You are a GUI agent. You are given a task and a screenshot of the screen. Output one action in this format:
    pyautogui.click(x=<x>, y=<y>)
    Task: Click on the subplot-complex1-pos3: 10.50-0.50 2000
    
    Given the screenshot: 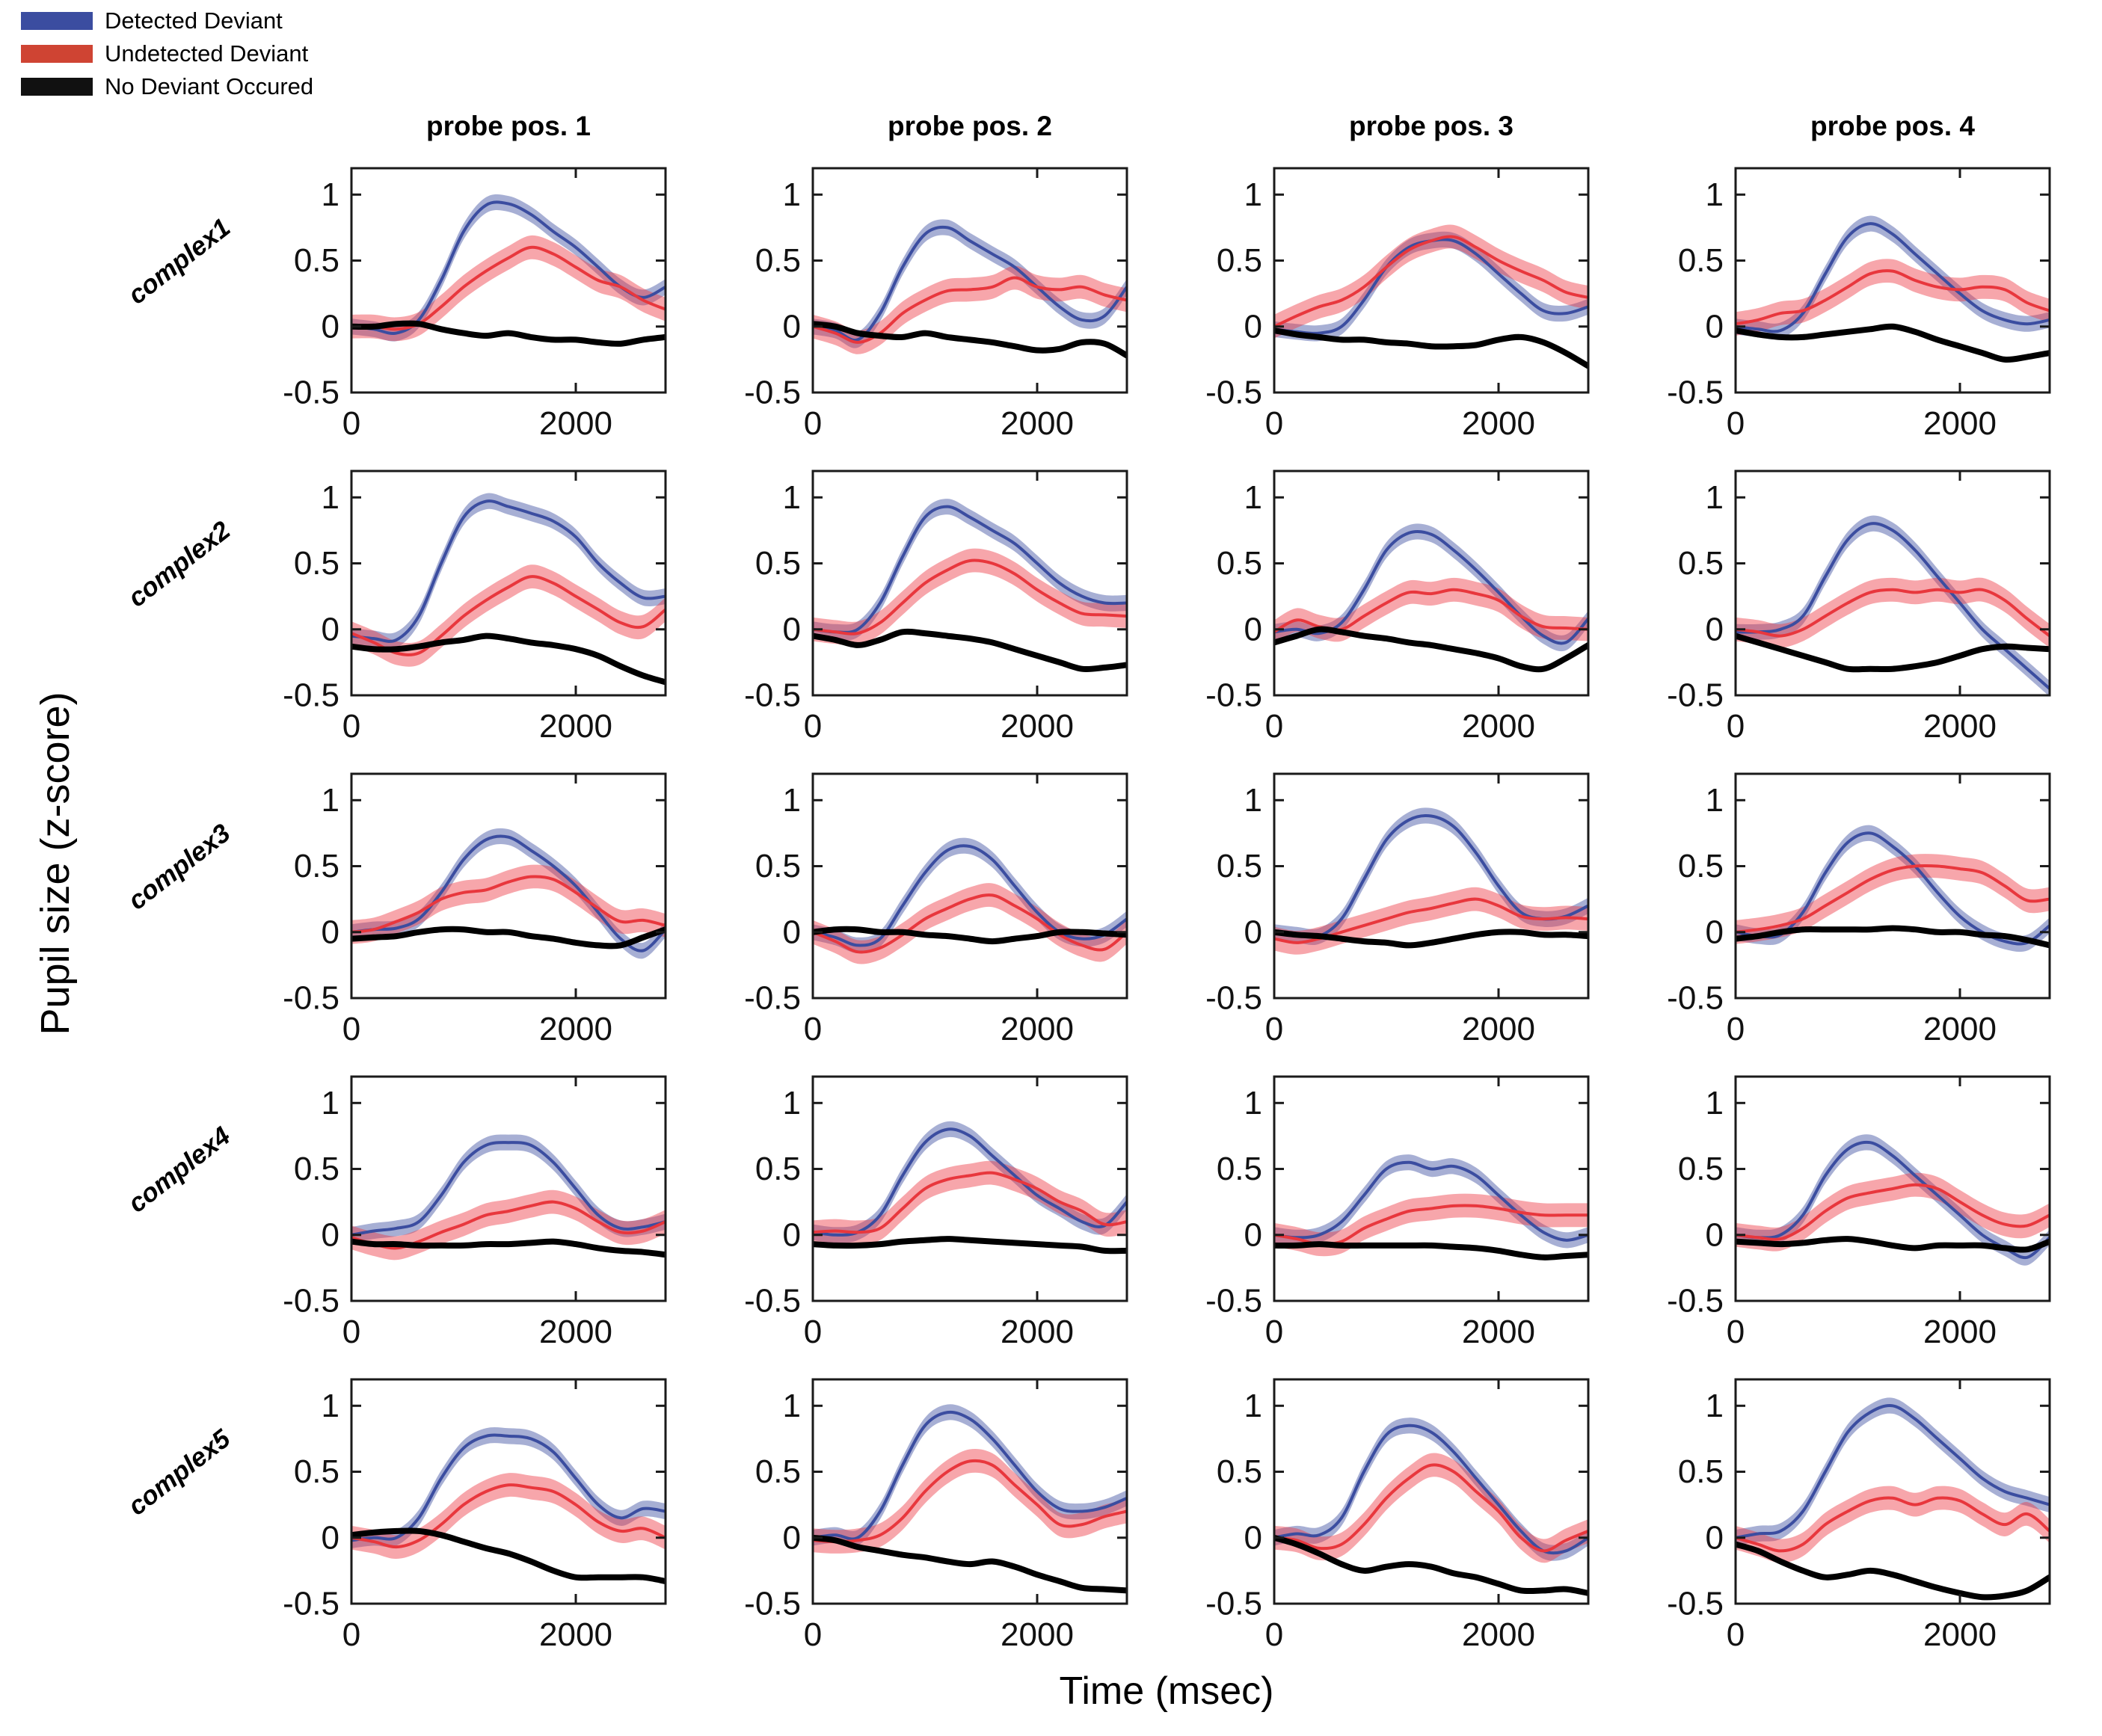 What is the action you would take?
    pyautogui.click(x=1397, y=304)
    